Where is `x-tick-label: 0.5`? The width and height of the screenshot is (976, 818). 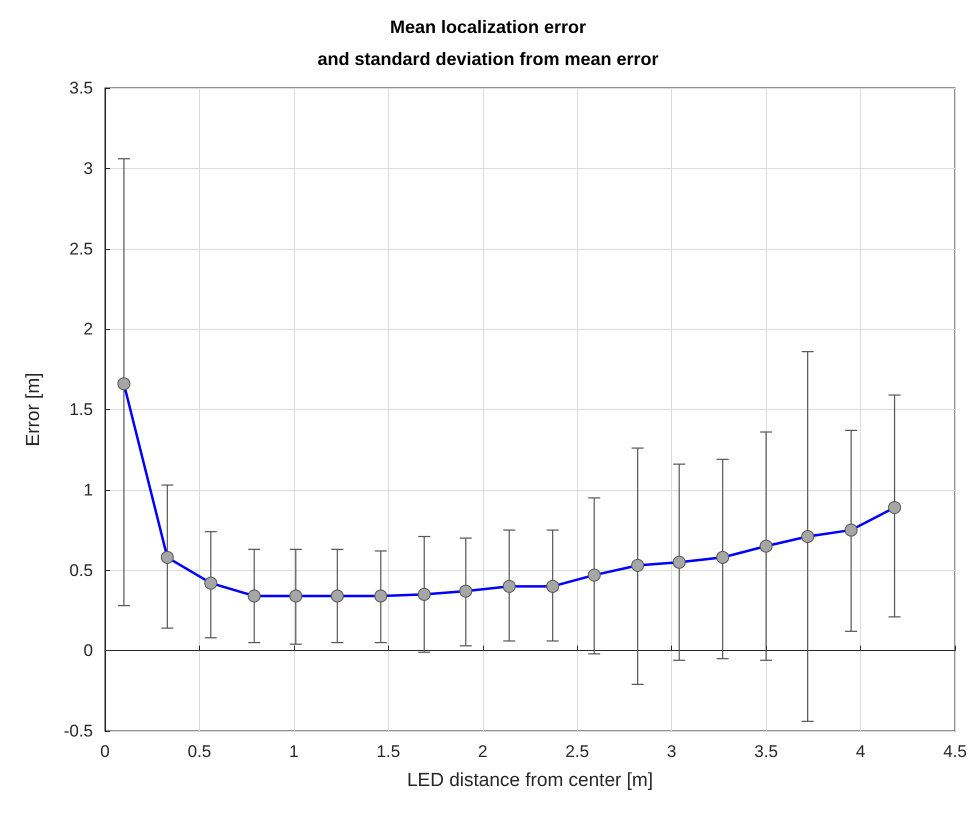
x-tick-label: 0.5 is located at coordinates (200, 751).